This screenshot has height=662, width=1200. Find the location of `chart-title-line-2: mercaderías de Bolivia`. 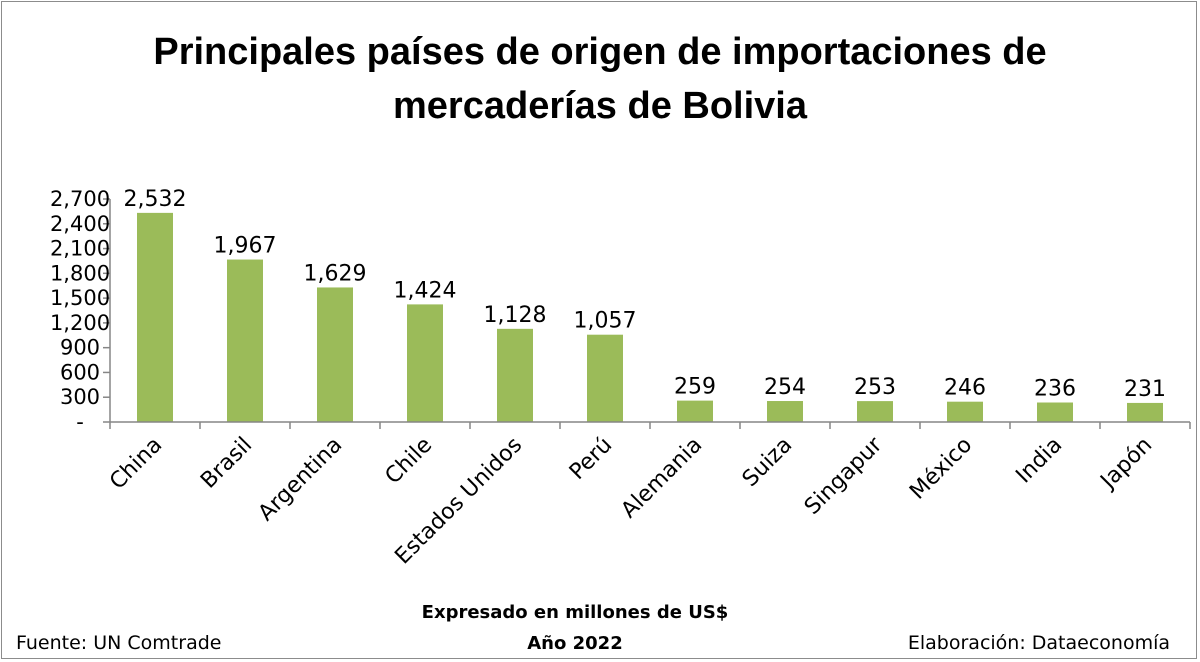

chart-title-line-2: mercaderías de Bolivia is located at coordinates (600, 106).